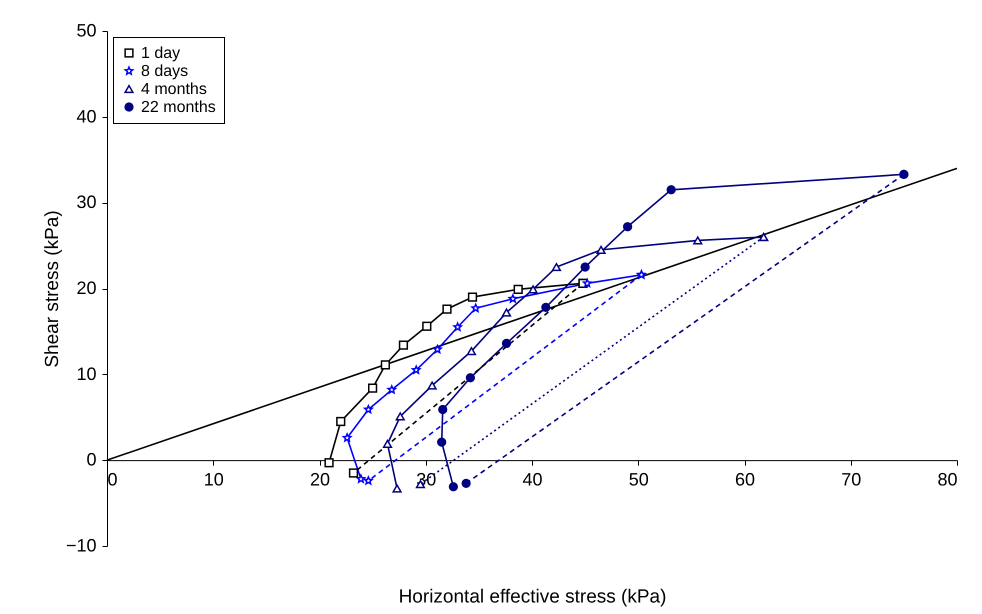 The width and height of the screenshot is (982, 614). Describe the element at coordinates (178, 107) in the screenshot. I see `legend-label: 22 months` at that location.